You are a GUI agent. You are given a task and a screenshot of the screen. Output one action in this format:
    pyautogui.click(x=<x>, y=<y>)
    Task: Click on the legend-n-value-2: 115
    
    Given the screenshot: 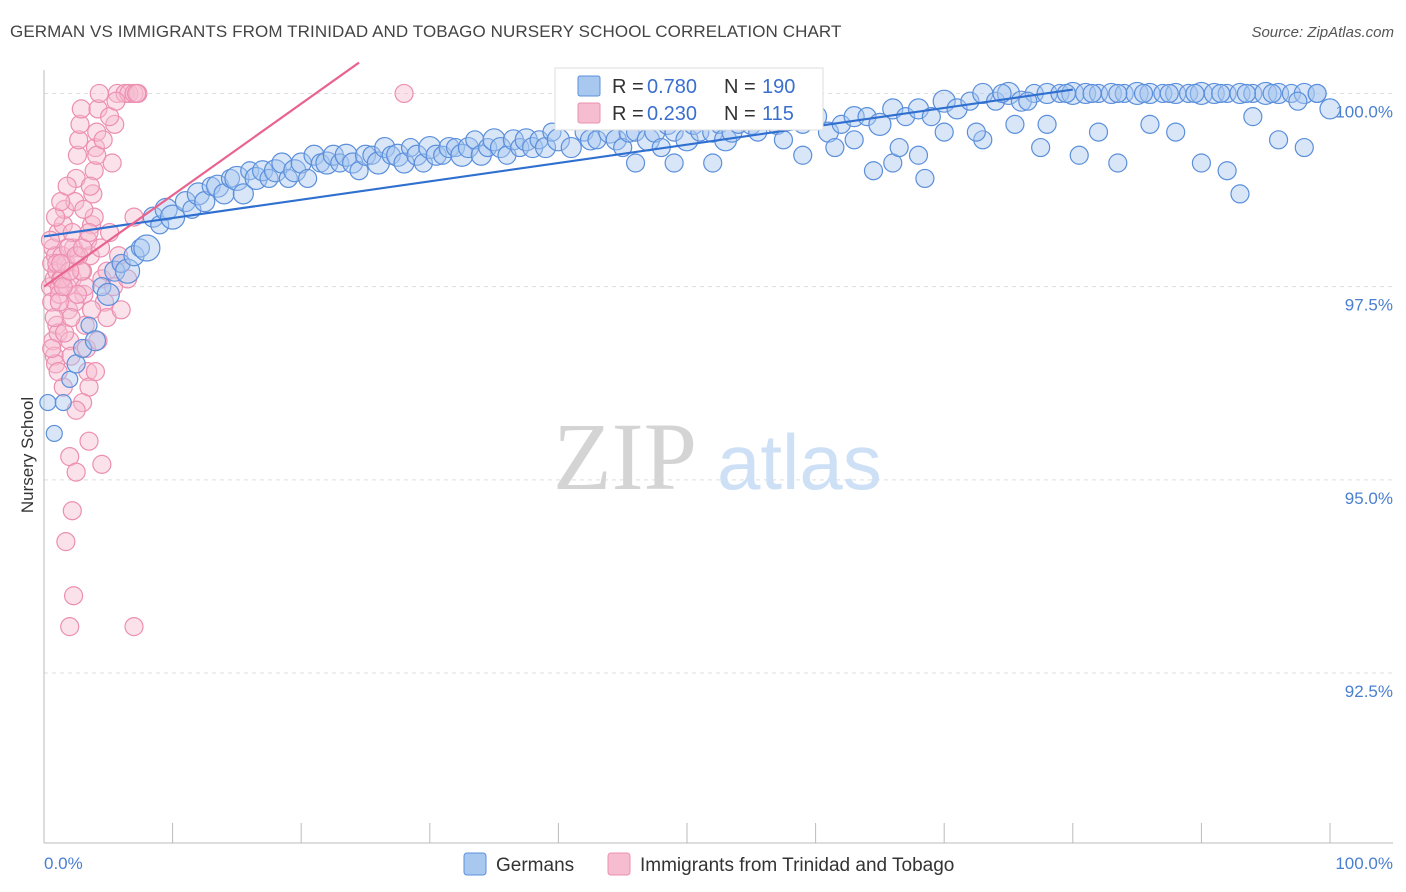 What is the action you would take?
    pyautogui.click(x=778, y=114)
    